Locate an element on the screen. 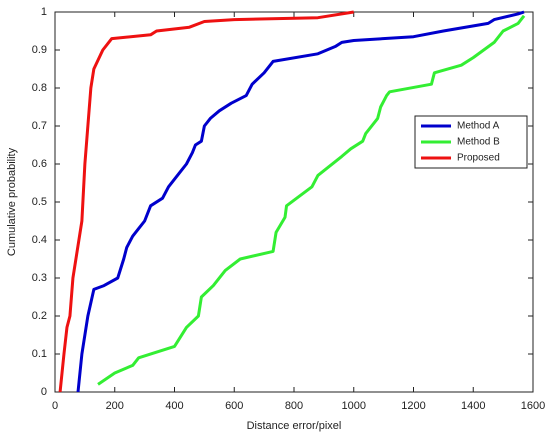 The image size is (550, 443). y-tick-label: 0.5 is located at coordinates (39, 202).